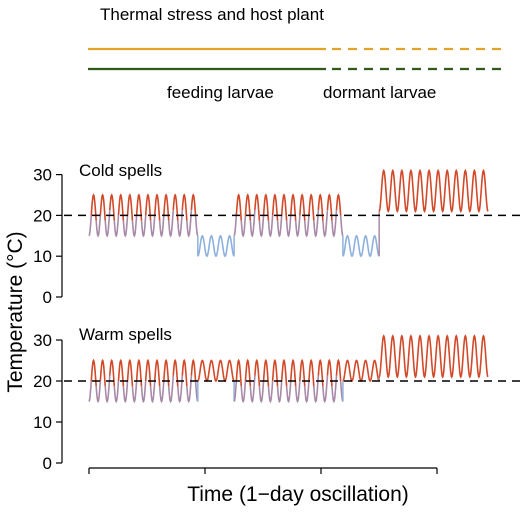 Image resolution: width=529 pixels, height=513 pixels. Describe the element at coordinates (379, 92) in the screenshot. I see `legend-dormant-label: dormant larvae` at that location.